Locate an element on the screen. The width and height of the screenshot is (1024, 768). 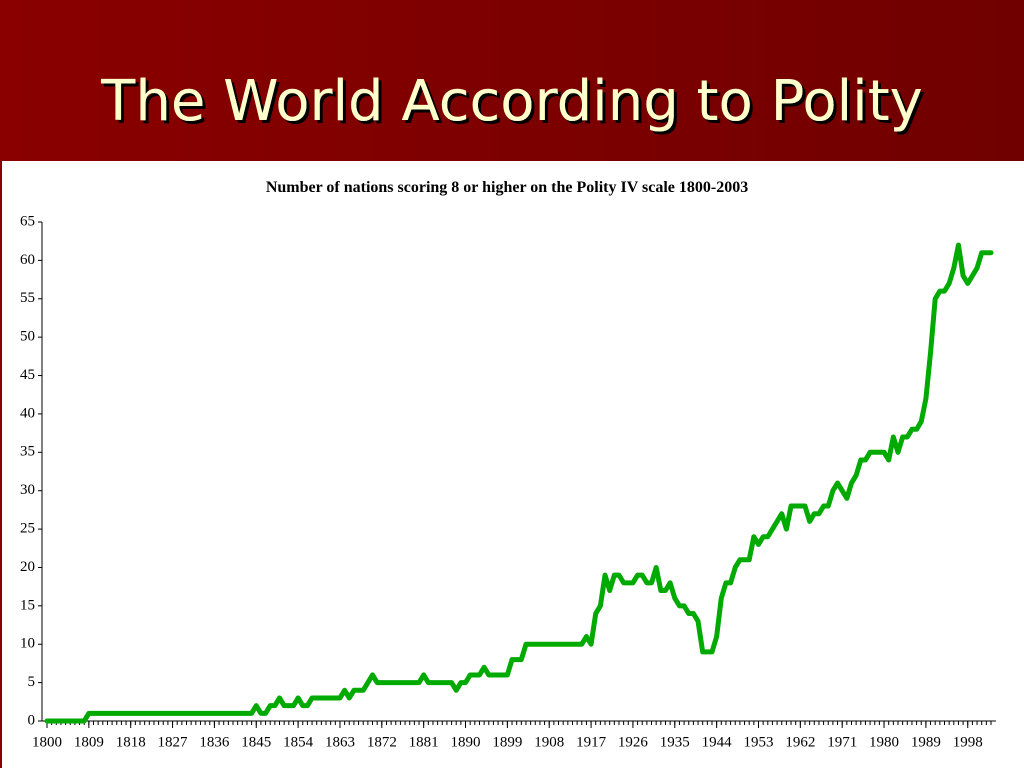
x-tick-label: 1863 is located at coordinates (340, 742).